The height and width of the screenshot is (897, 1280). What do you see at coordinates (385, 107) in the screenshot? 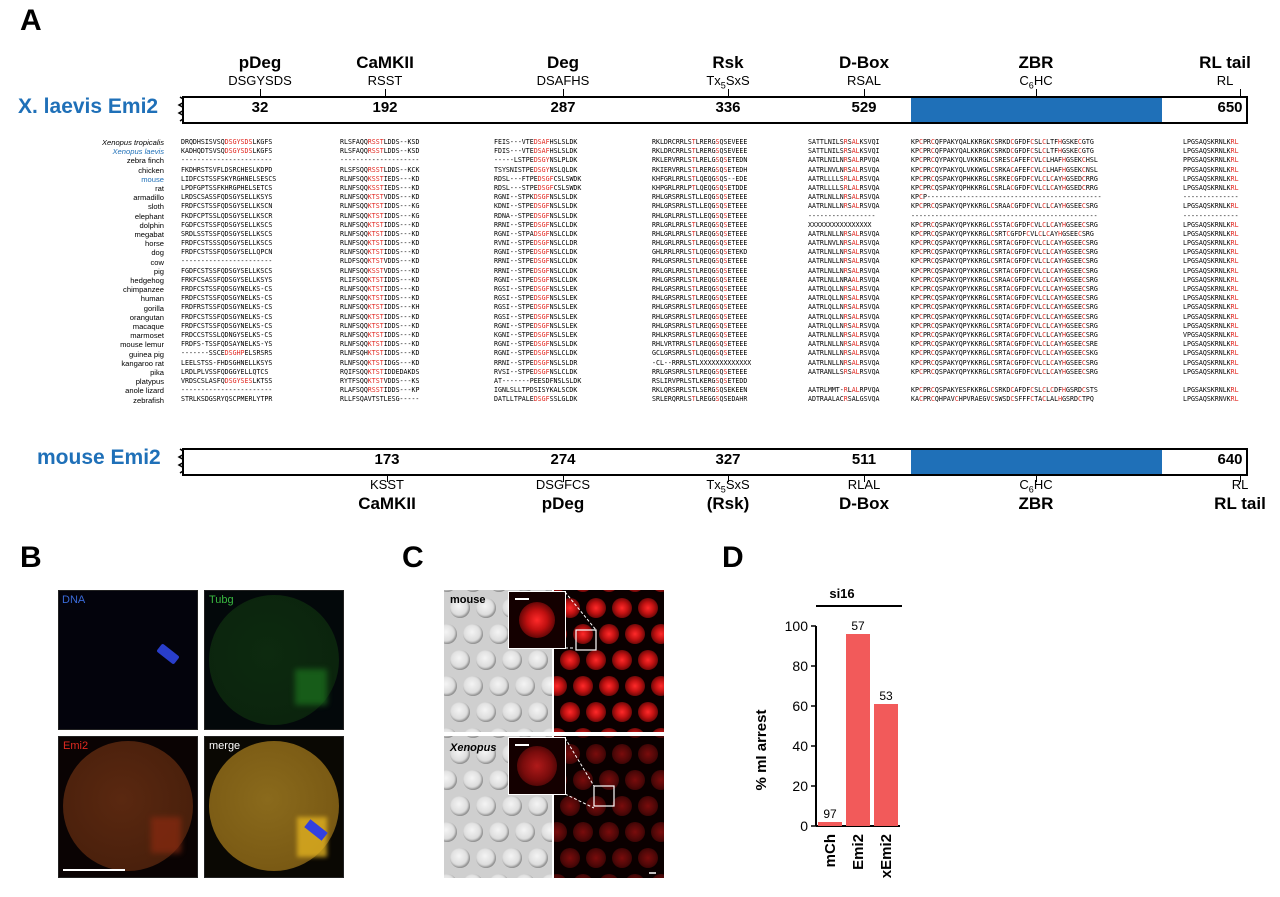
I see `domain-pos-camkii: 192` at bounding box center [385, 107].